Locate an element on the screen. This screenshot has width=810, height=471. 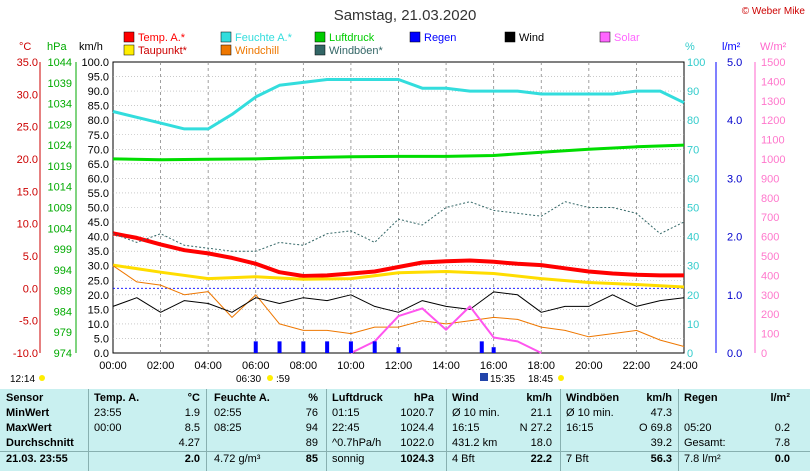
solar-tick-label: 1300 is located at coordinates (773, 102).